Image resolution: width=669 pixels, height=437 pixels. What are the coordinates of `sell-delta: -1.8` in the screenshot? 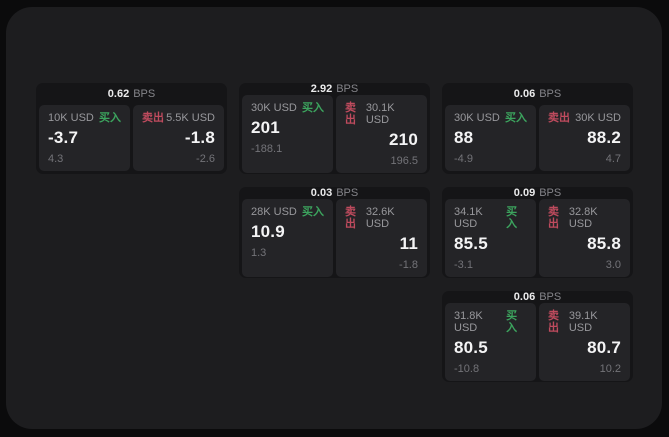 It's located at (408, 265).